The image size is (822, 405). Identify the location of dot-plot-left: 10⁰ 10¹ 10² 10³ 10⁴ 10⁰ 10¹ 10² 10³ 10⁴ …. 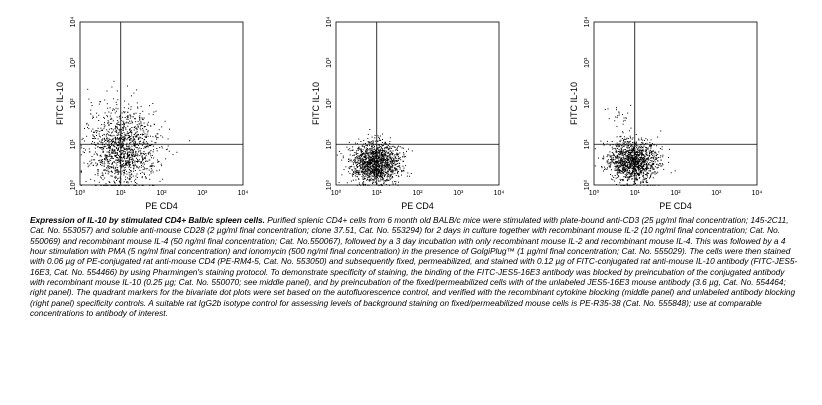
(151, 114).